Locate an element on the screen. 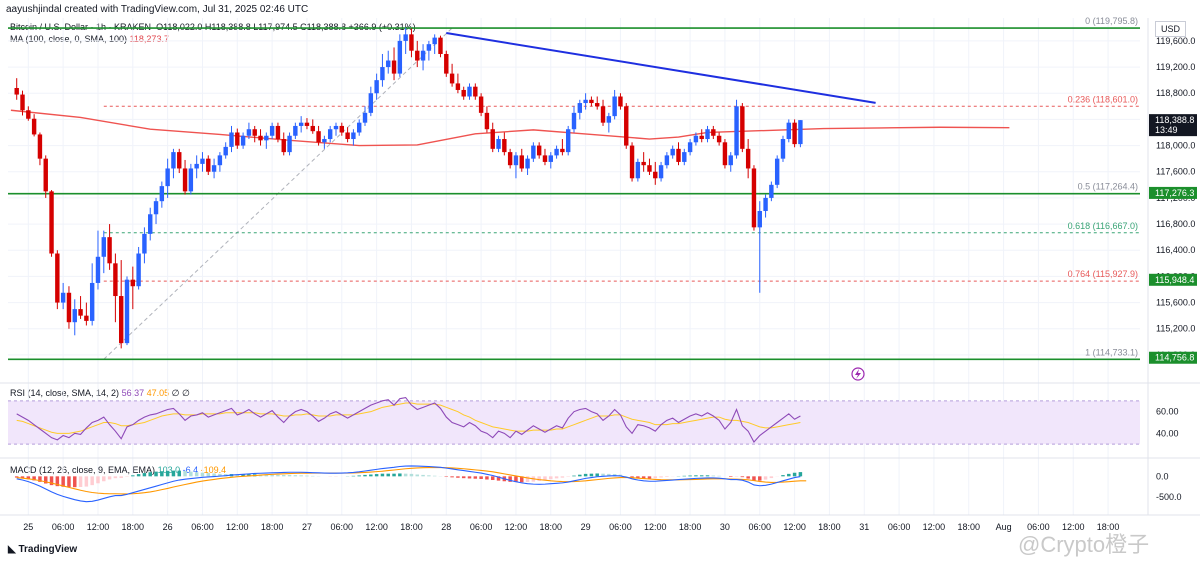 This screenshot has height=561, width=1200. symbol-name: Bitcoin / U.S. Dollar · 1h · KRAKEN is located at coordinates (81, 27).